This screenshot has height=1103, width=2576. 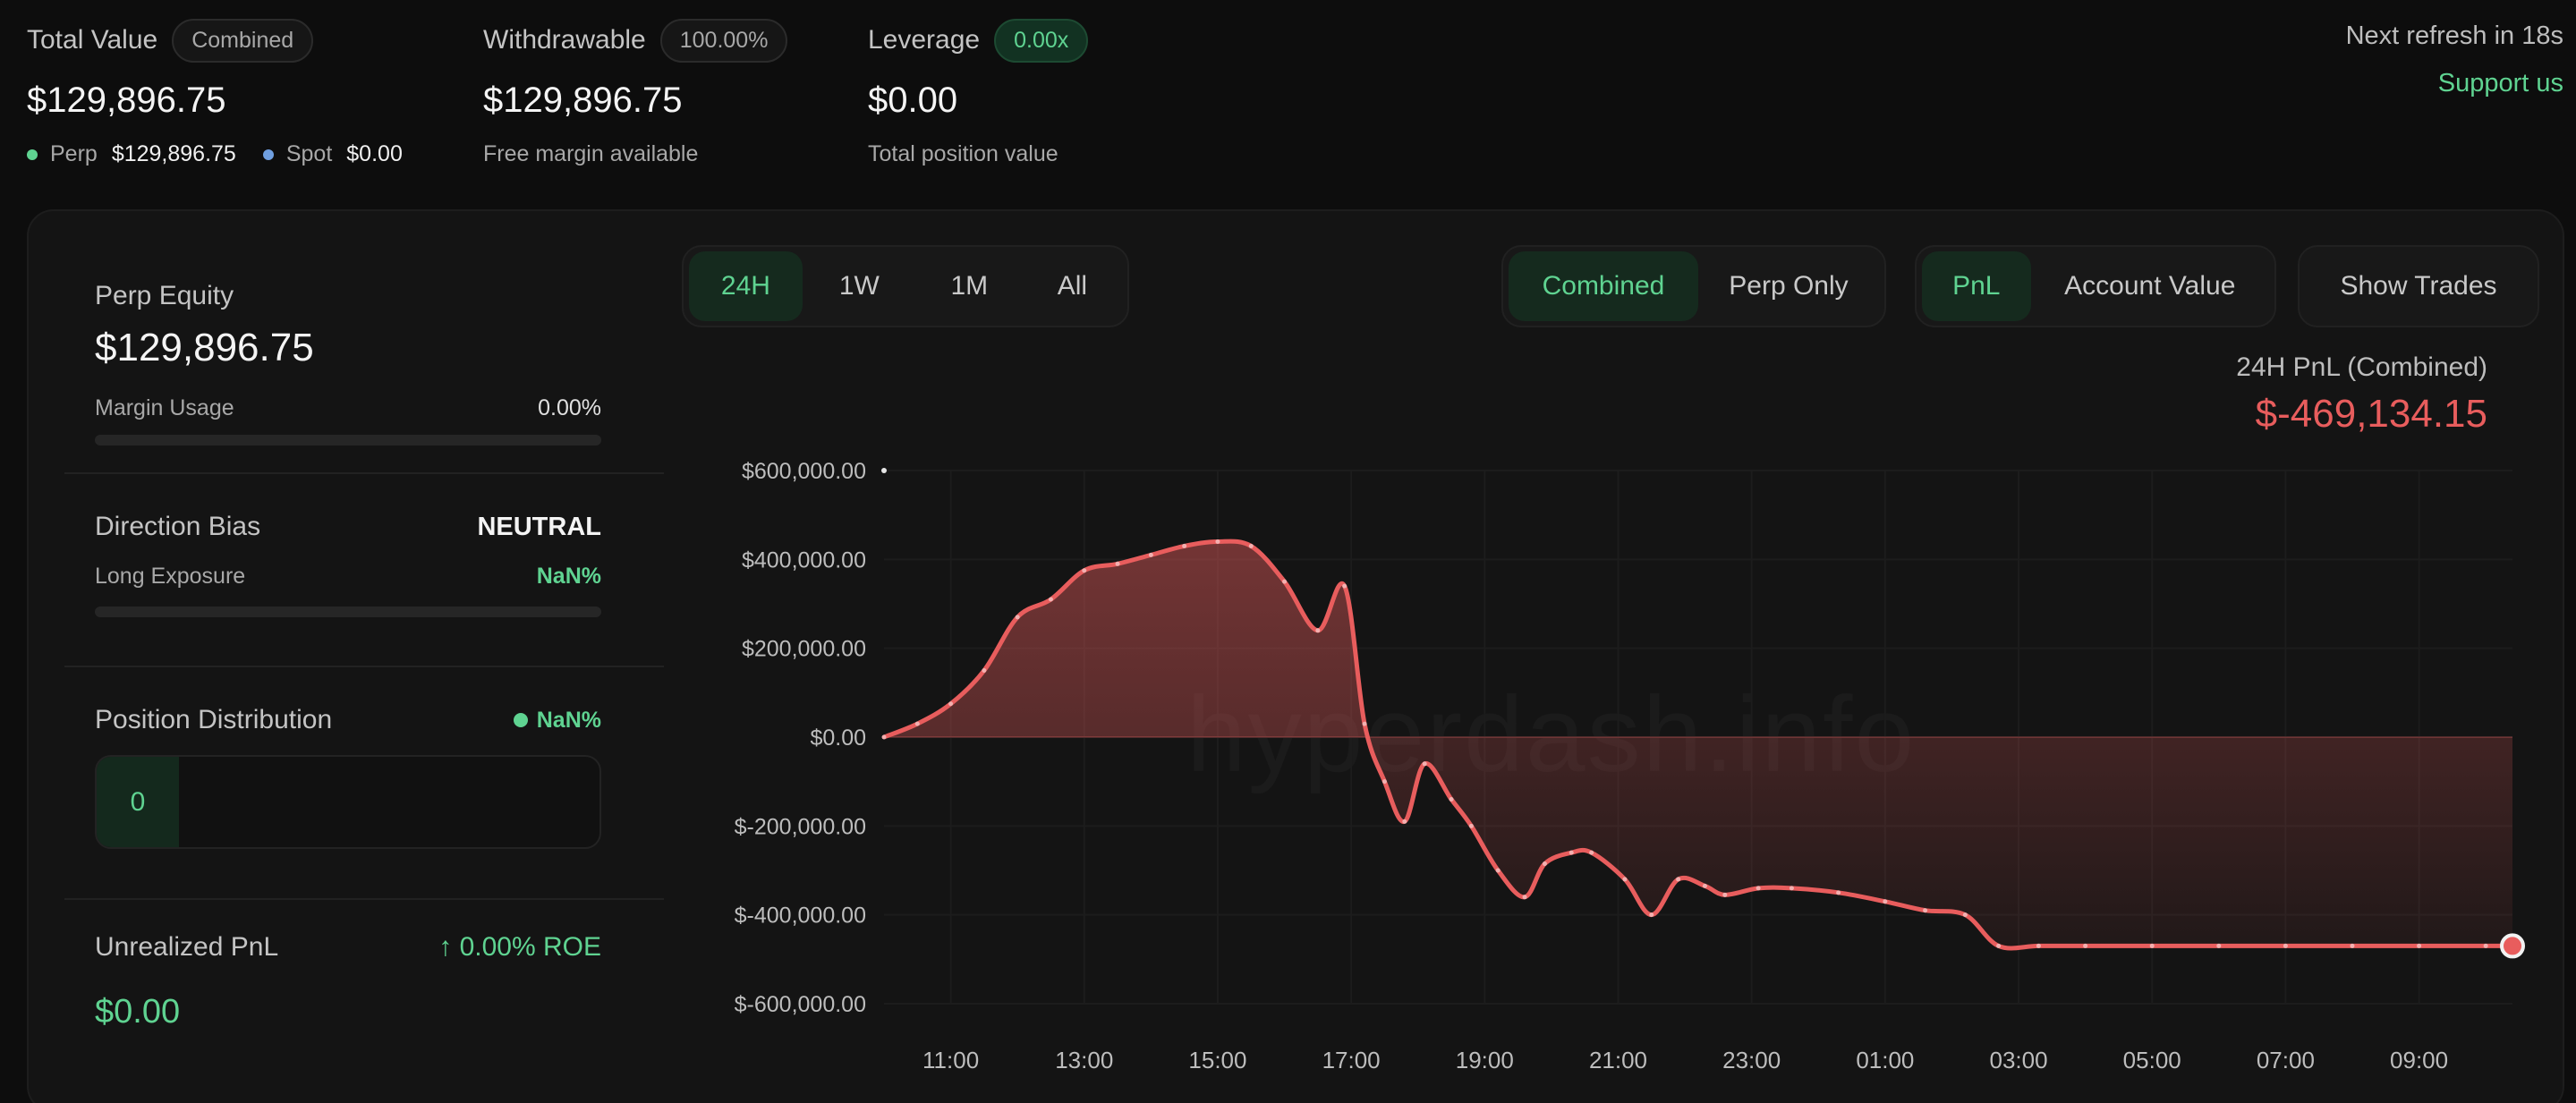 I want to click on y-tick-label: $400,000.00, so click(x=804, y=560).